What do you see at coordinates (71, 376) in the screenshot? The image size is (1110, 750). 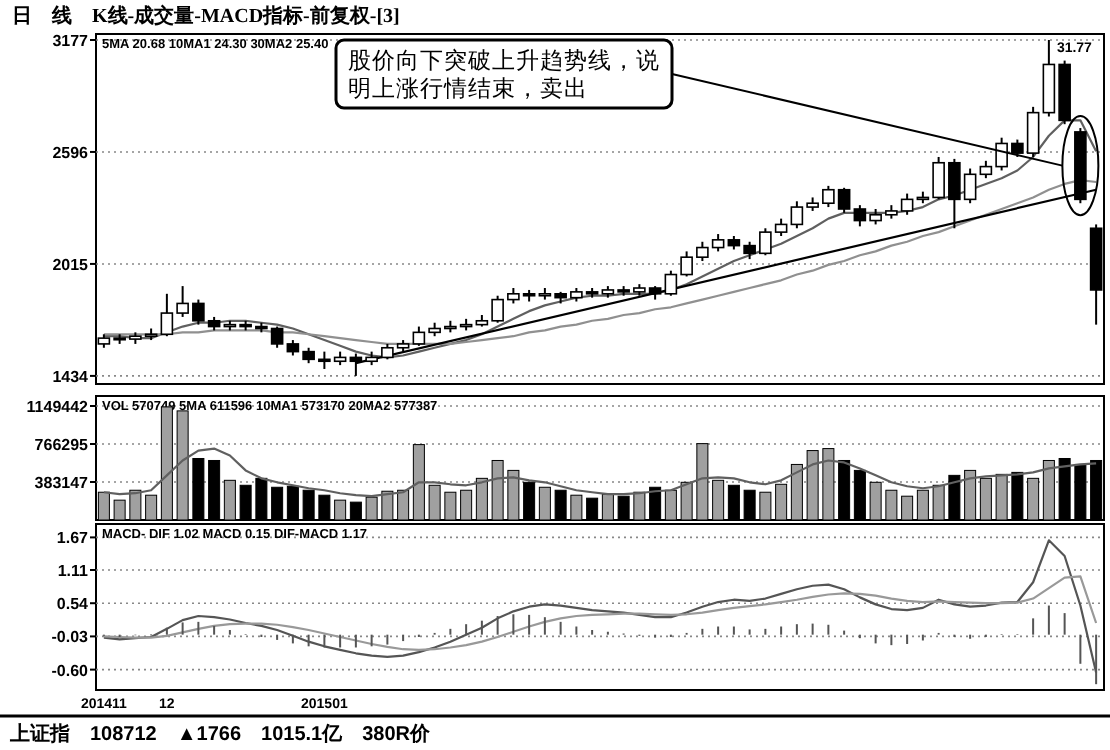 I see `y-tick-label: 1434` at bounding box center [71, 376].